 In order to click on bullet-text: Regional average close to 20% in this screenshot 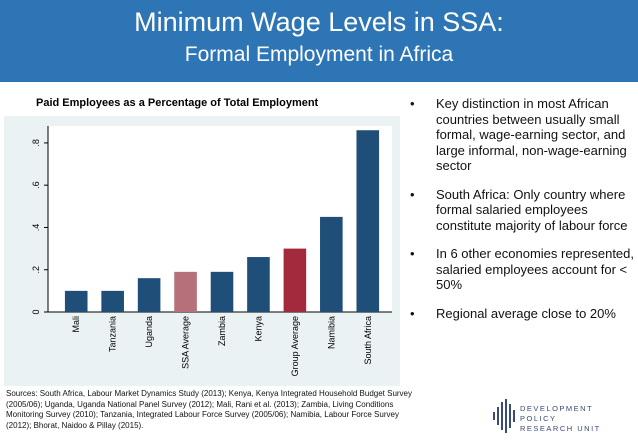, I will do `click(526, 313)`.